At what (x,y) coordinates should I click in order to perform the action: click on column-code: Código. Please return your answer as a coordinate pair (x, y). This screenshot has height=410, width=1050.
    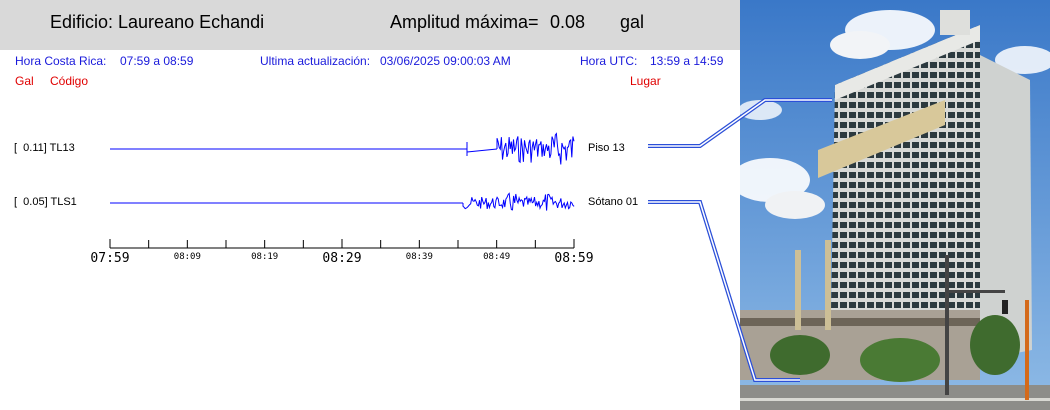
    Looking at the image, I should click on (69, 81).